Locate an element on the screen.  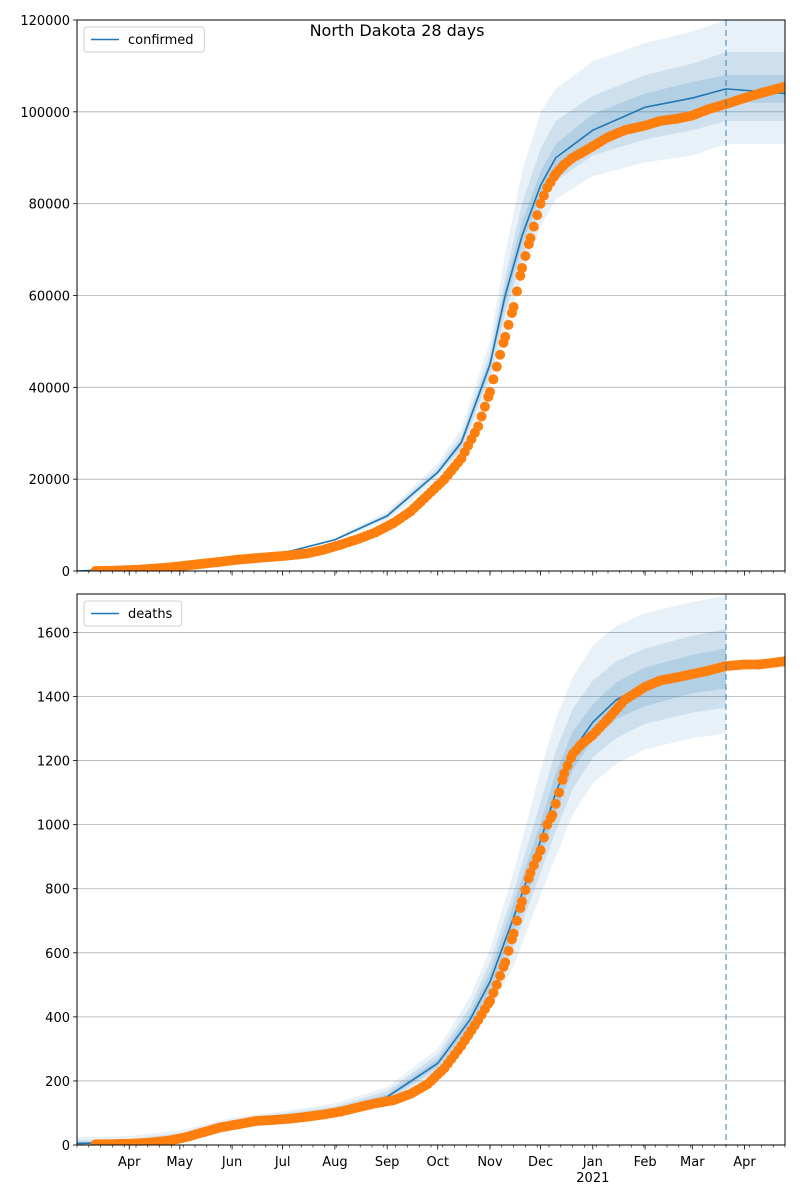
deaths-ytick-label: 600 is located at coordinates (57, 954).